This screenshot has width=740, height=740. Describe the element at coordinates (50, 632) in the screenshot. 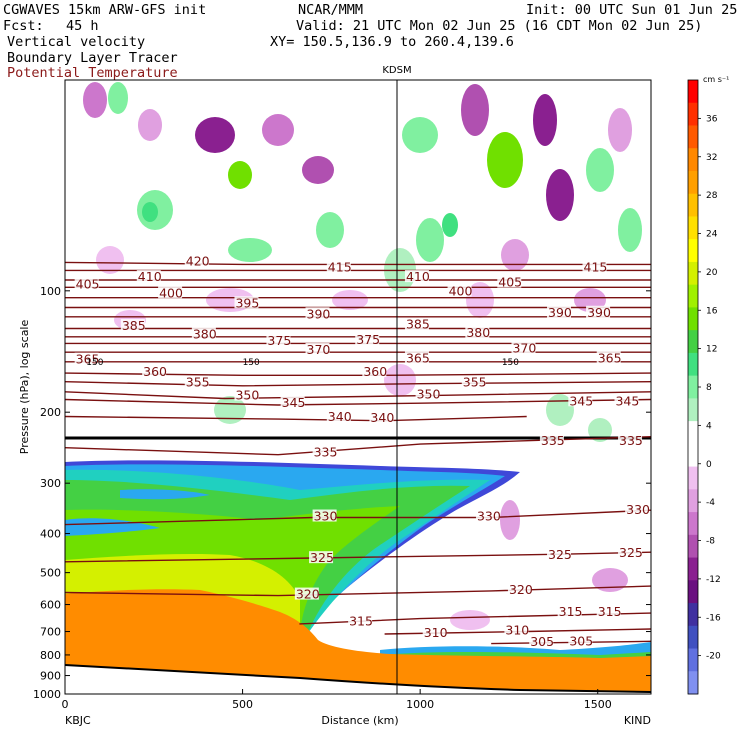

I see `y-tick-label: 700` at that location.